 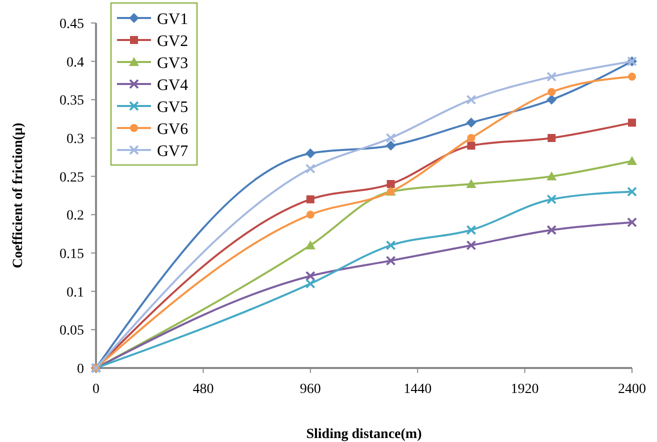 I want to click on y-axis-title: Coefficient of friction(μ), so click(x=18, y=195).